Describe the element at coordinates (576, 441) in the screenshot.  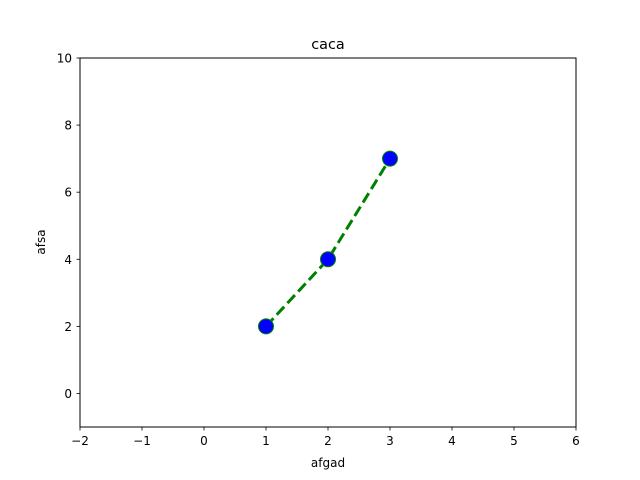
I see `x-tick-label: 6` at that location.